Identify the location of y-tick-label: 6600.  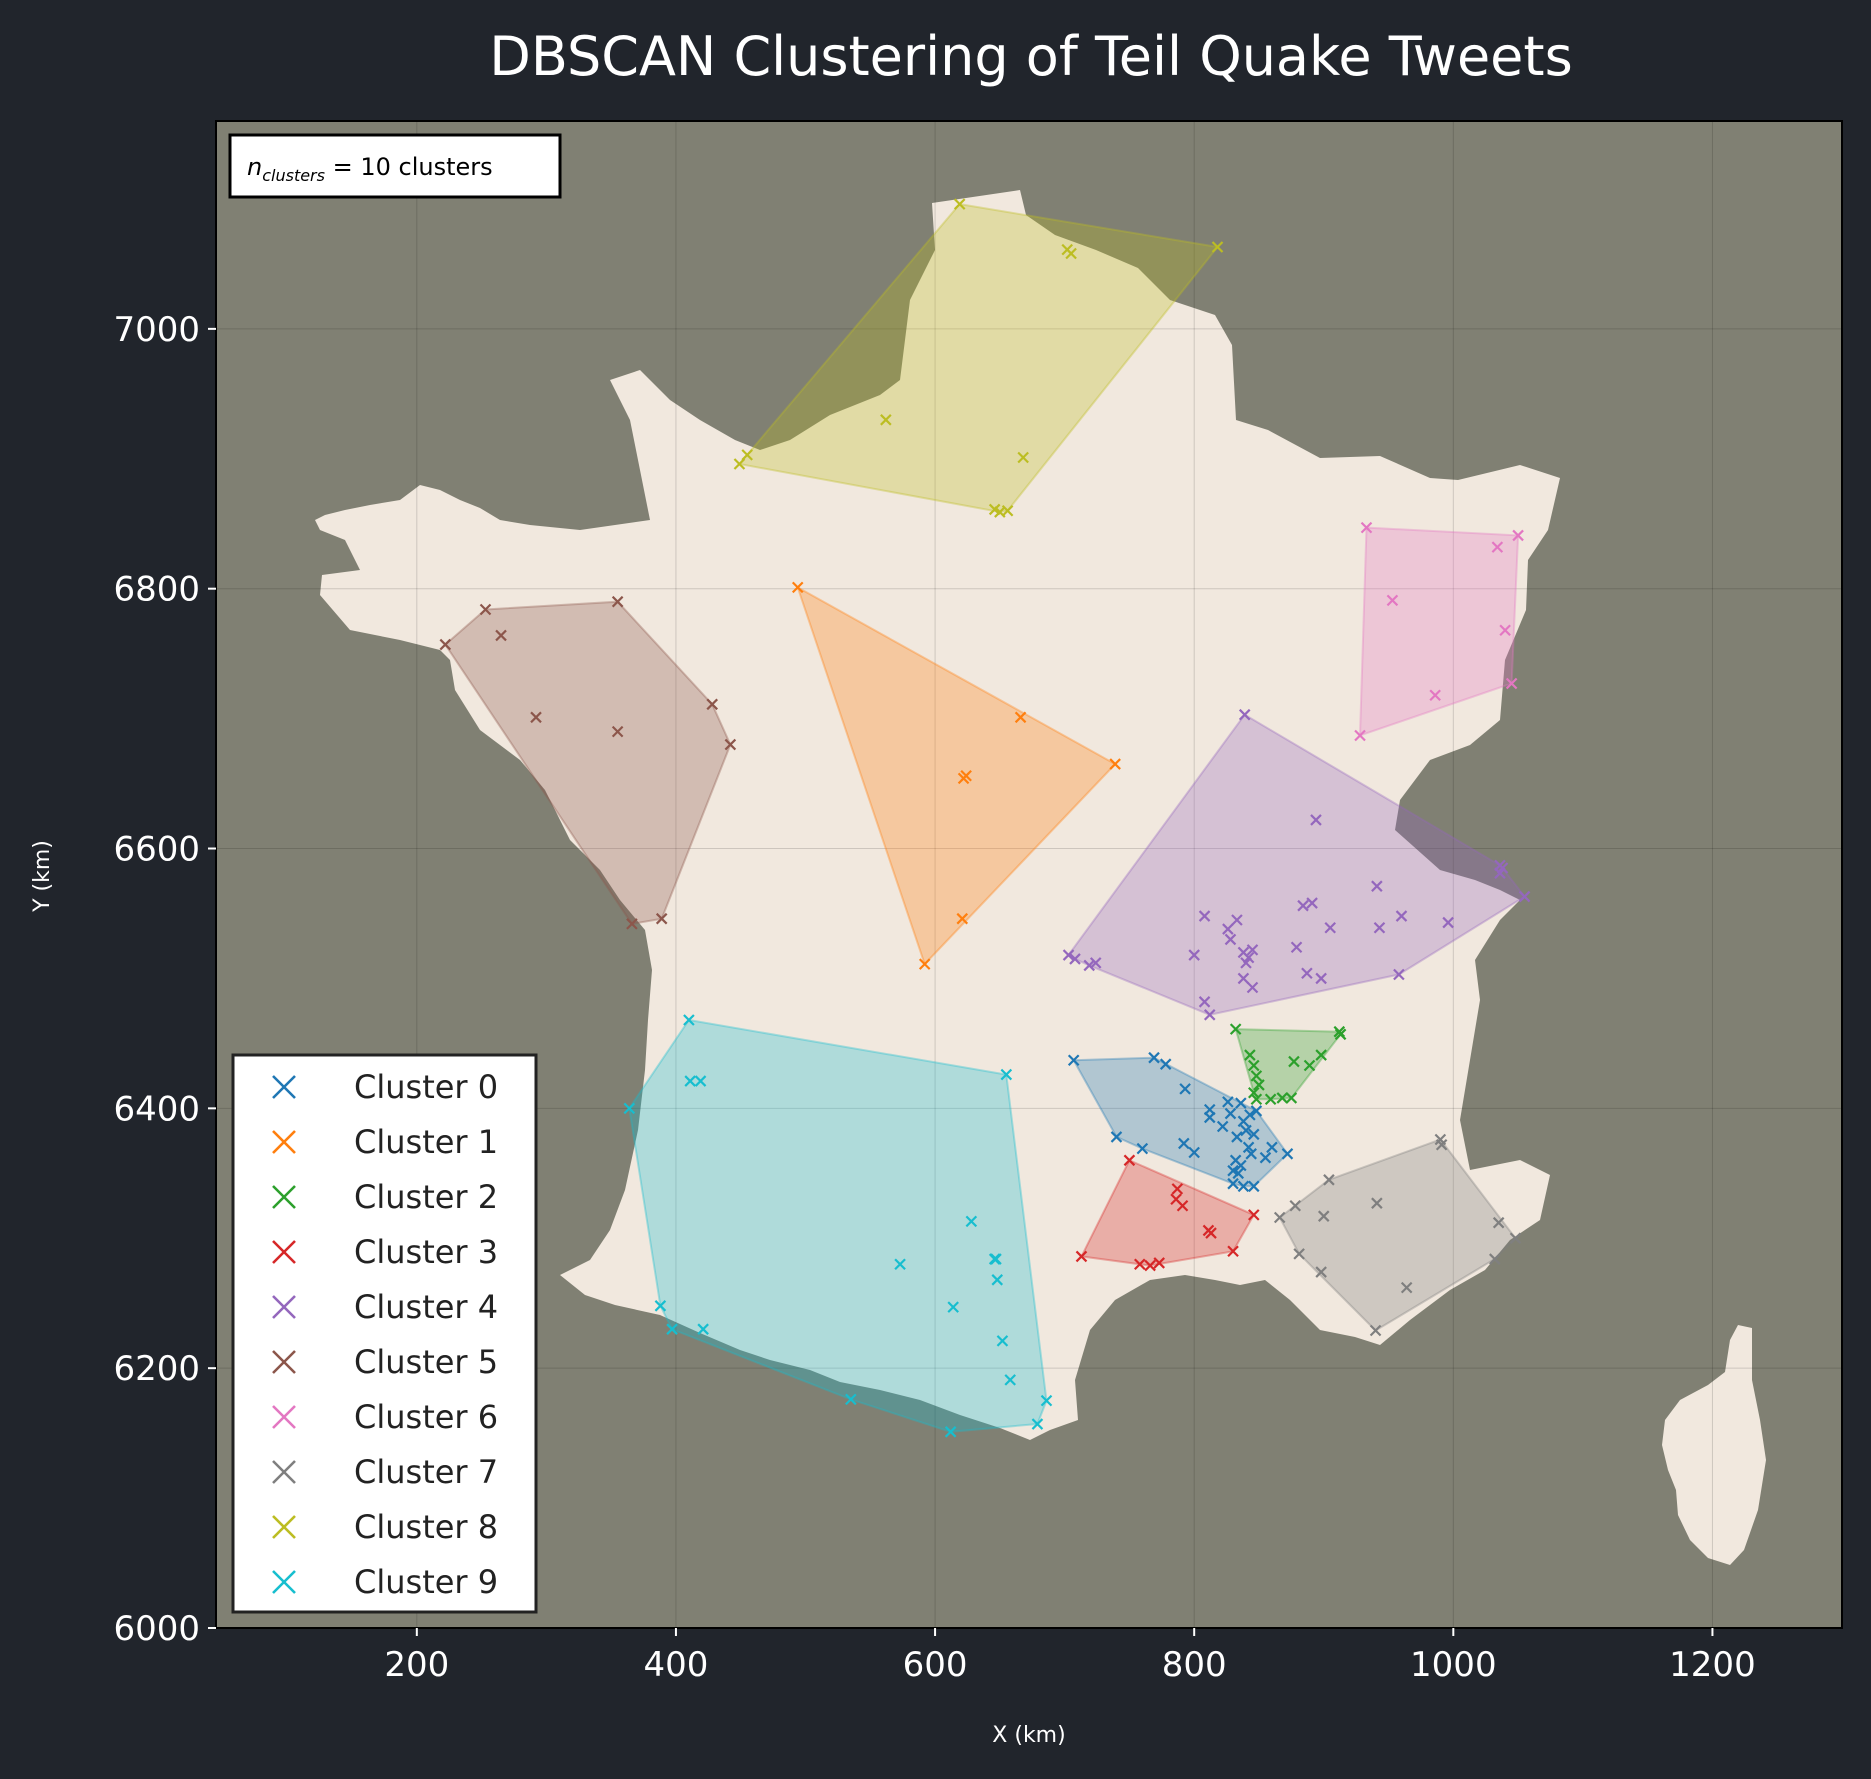
(156, 850).